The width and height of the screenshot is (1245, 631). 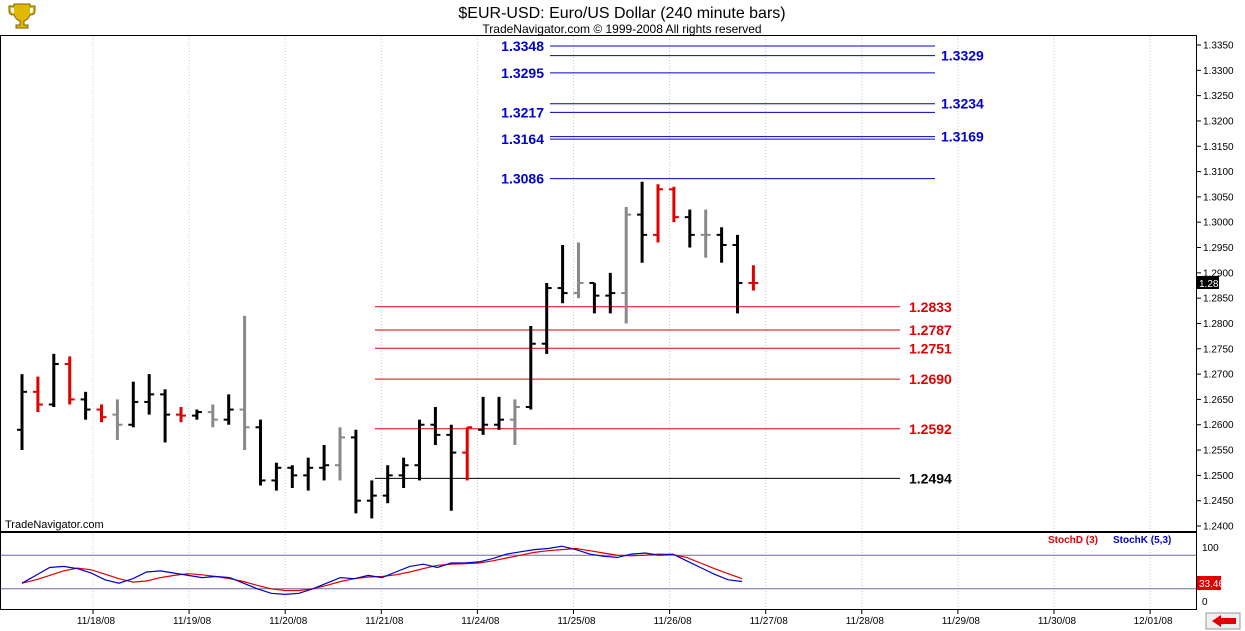 What do you see at coordinates (1218, 400) in the screenshot?
I see `price-tick-label: 1.2650` at bounding box center [1218, 400].